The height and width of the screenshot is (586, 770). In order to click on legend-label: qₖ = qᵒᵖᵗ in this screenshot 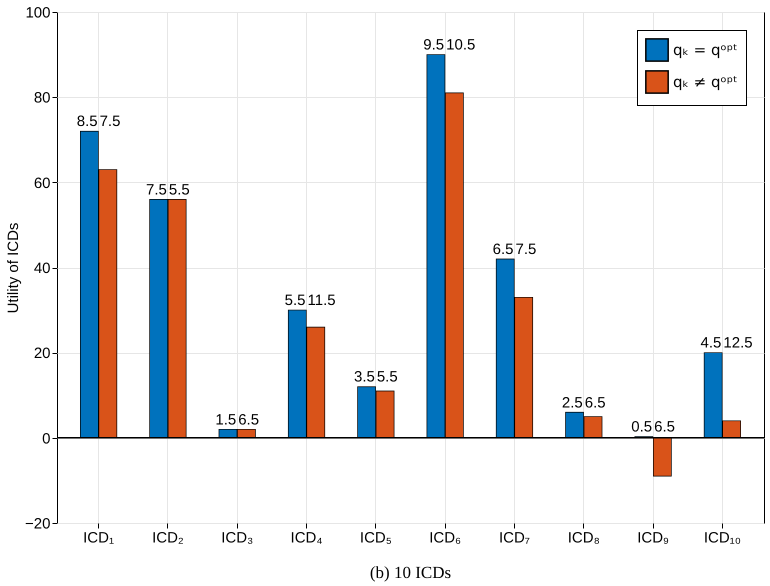, I will do `click(705, 50)`.